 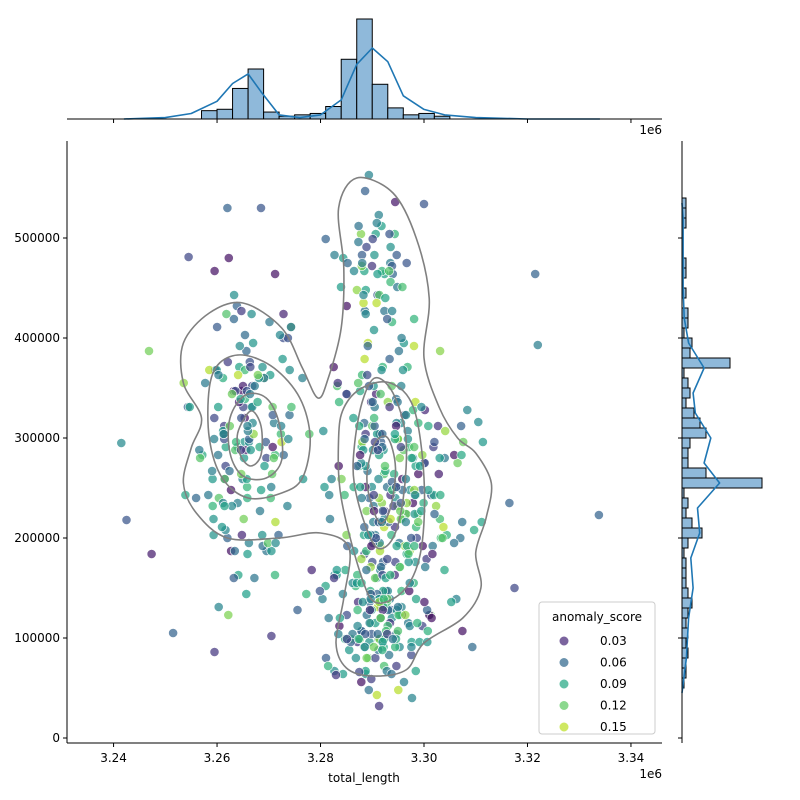 I want to click on legend-label: 0.06, so click(x=613, y=663).